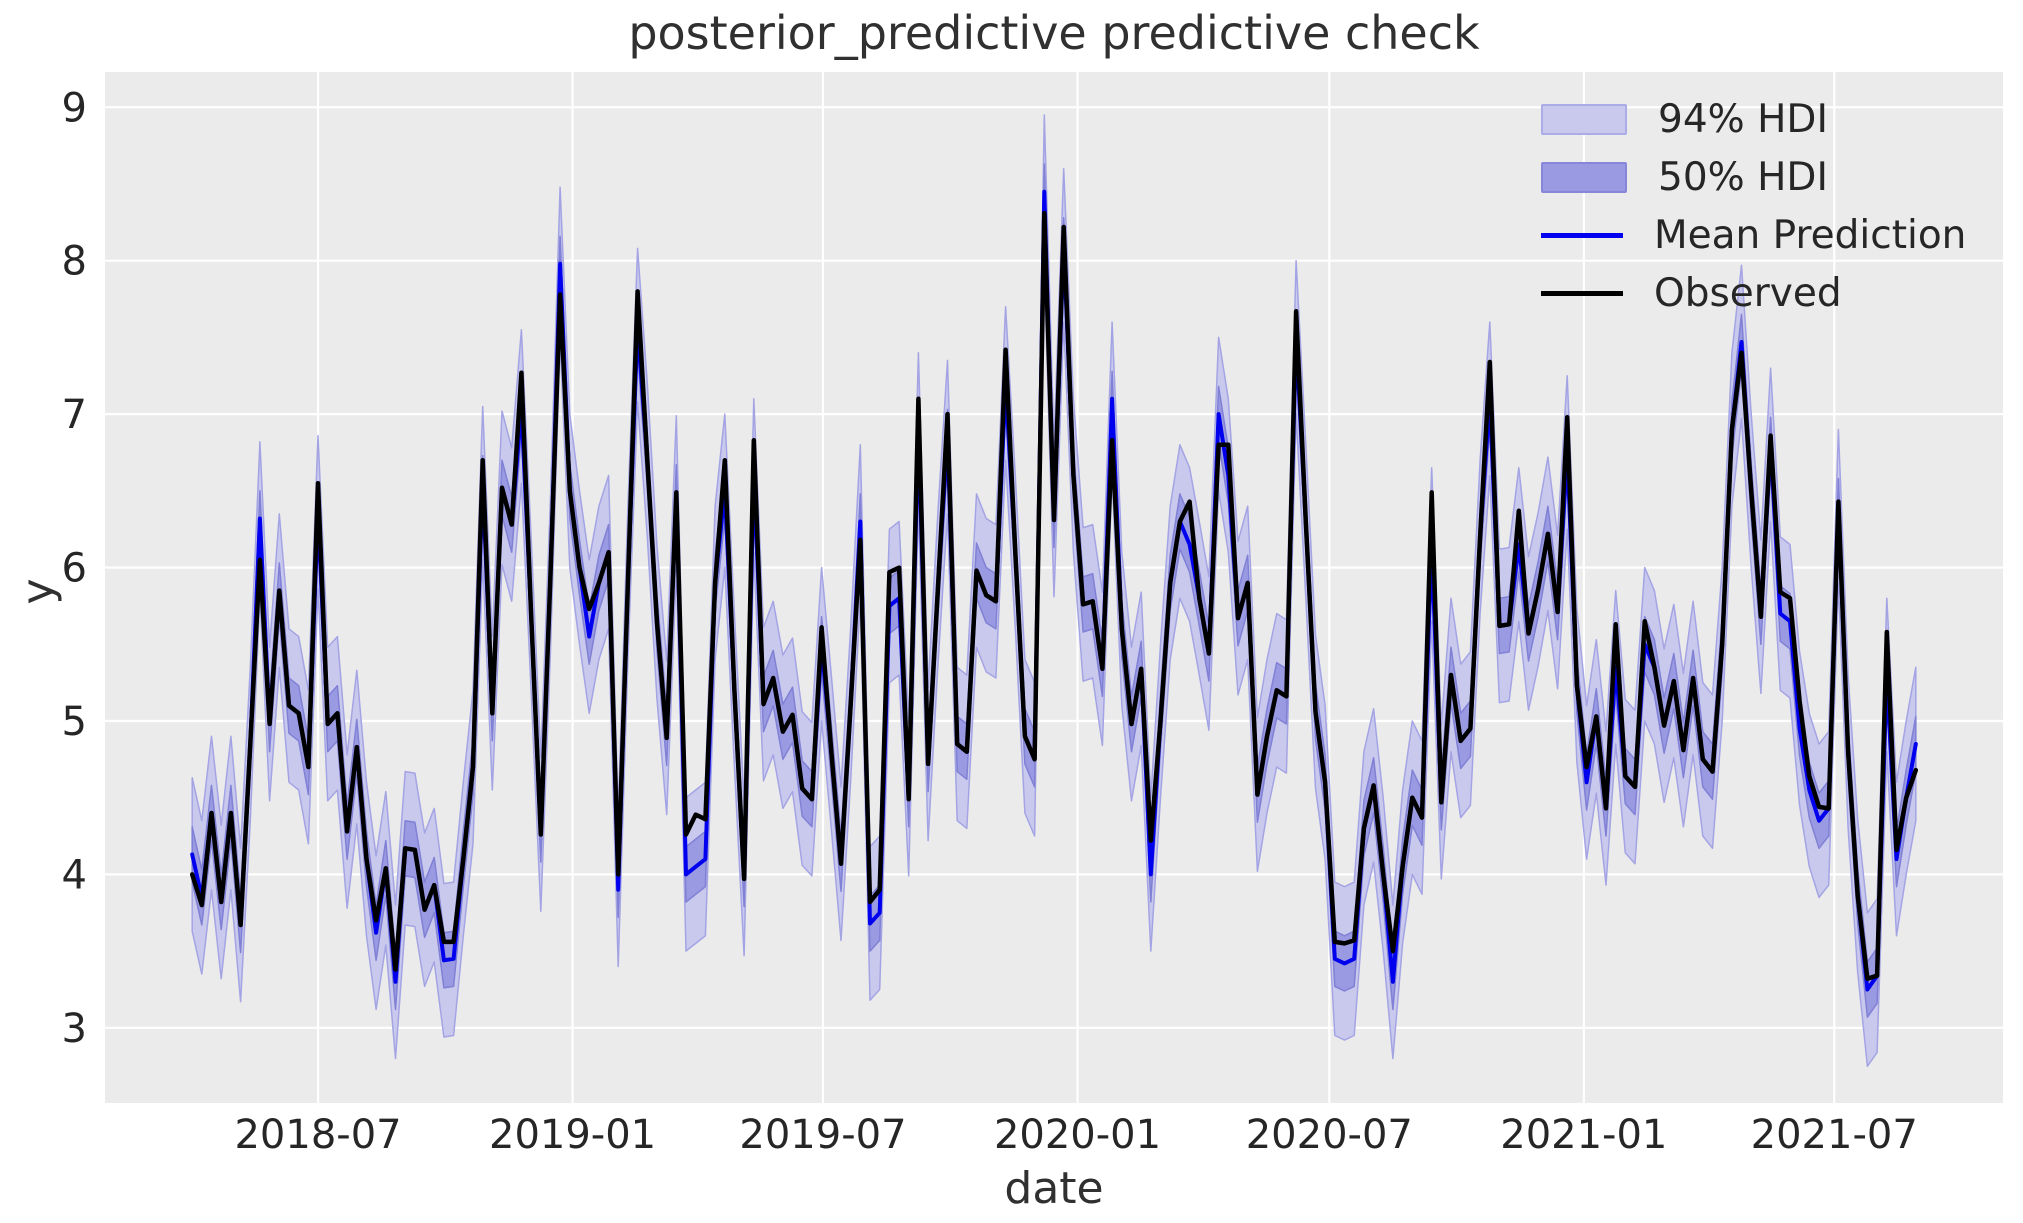  I want to click on legend-item-observed: Observed, so click(1753, 293).